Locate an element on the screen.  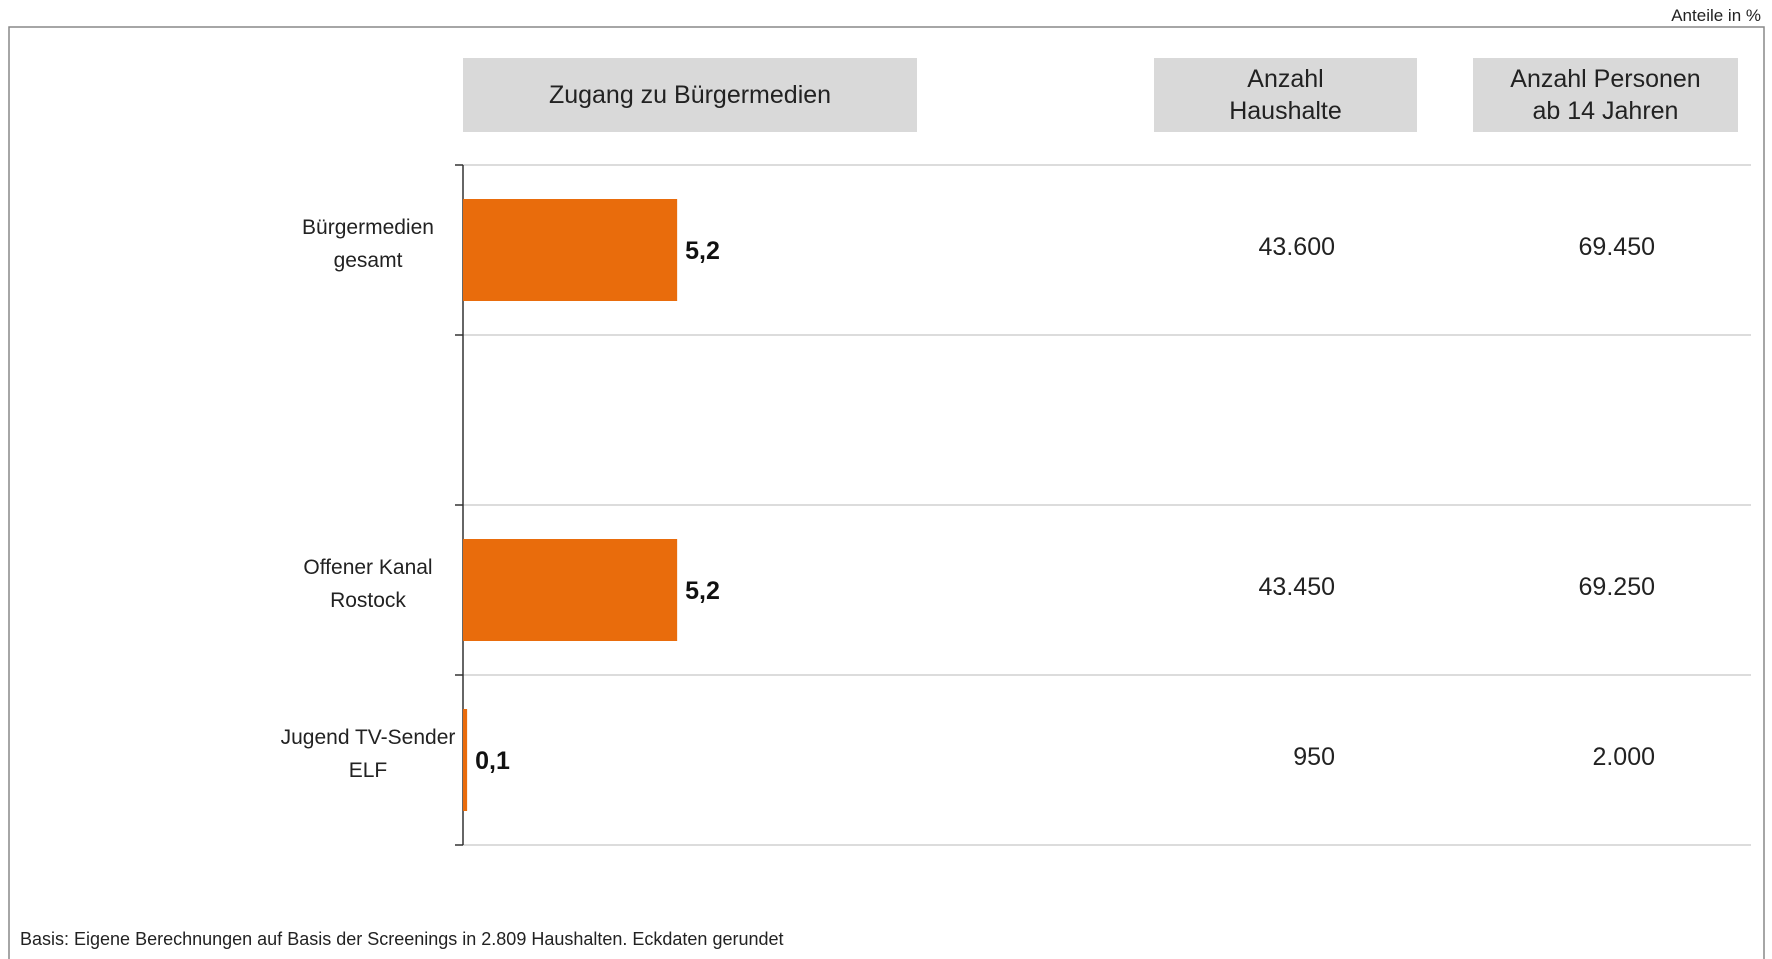
column-header: Anzahl Personen ab 14 Jahren is located at coordinates (1605, 95).